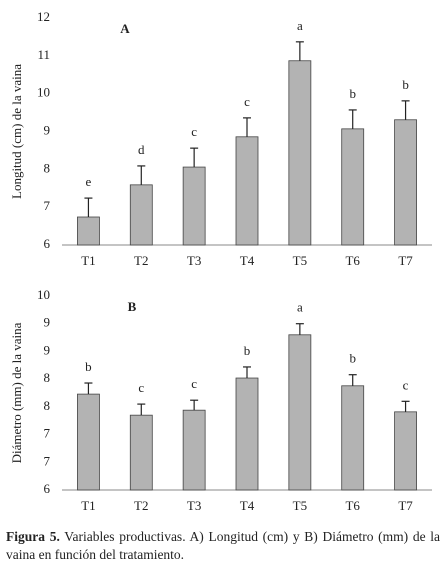  Describe the element at coordinates (125, 28) in the screenshot. I see `panel-label: A` at that location.